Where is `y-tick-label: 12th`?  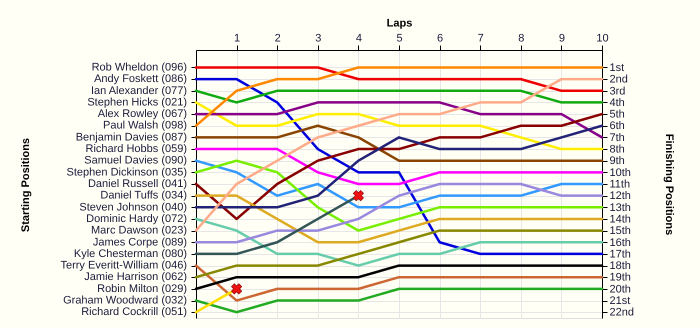
y-tick-label: 12th is located at coordinates (620, 196).